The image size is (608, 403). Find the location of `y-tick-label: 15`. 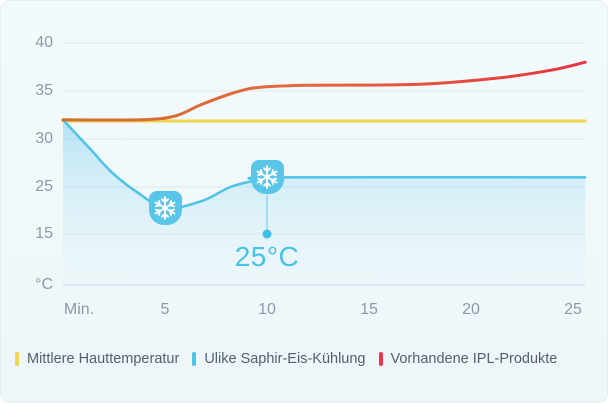

y-tick-label: 15 is located at coordinates (44, 233).